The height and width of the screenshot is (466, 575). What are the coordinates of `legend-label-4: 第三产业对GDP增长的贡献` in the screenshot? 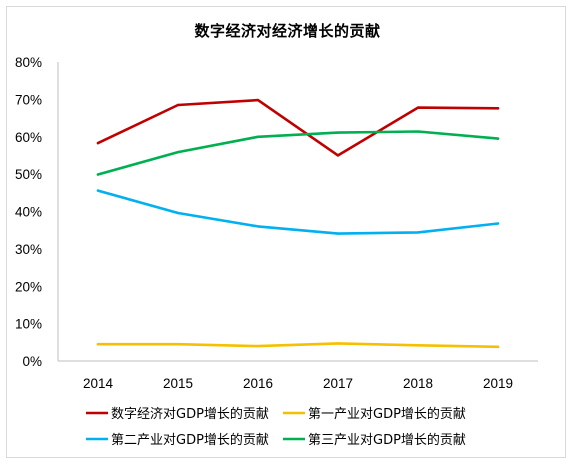 It's located at (387, 440).